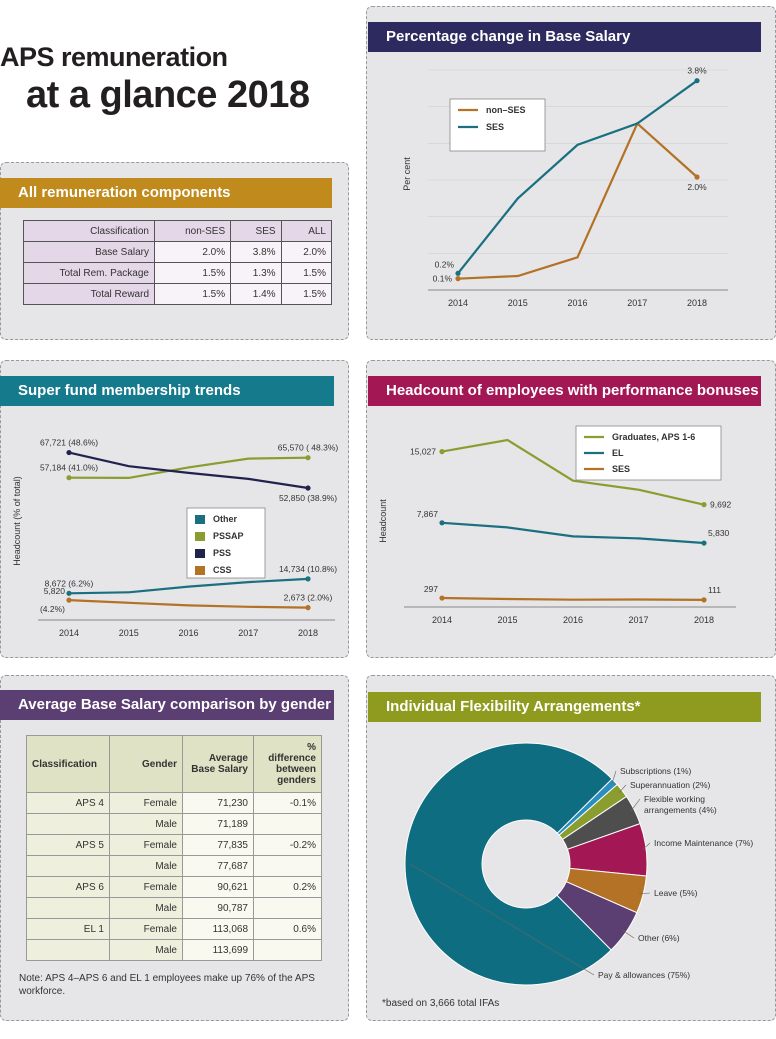  I want to click on header-cell: % difference between genders, so click(287, 764).